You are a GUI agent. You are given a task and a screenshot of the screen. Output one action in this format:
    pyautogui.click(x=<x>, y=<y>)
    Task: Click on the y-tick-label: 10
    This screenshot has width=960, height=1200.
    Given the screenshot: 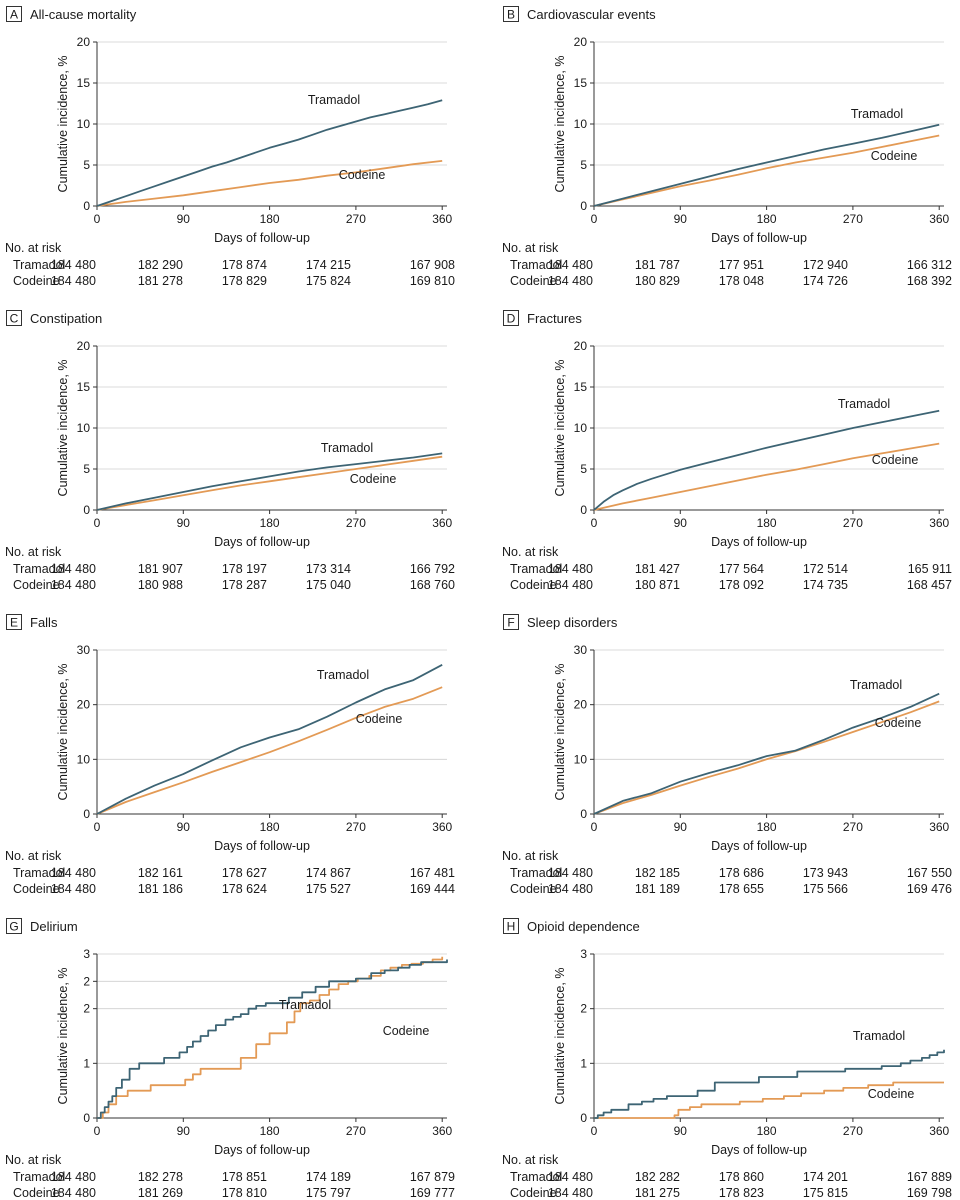 What is the action you would take?
    pyautogui.click(x=84, y=759)
    